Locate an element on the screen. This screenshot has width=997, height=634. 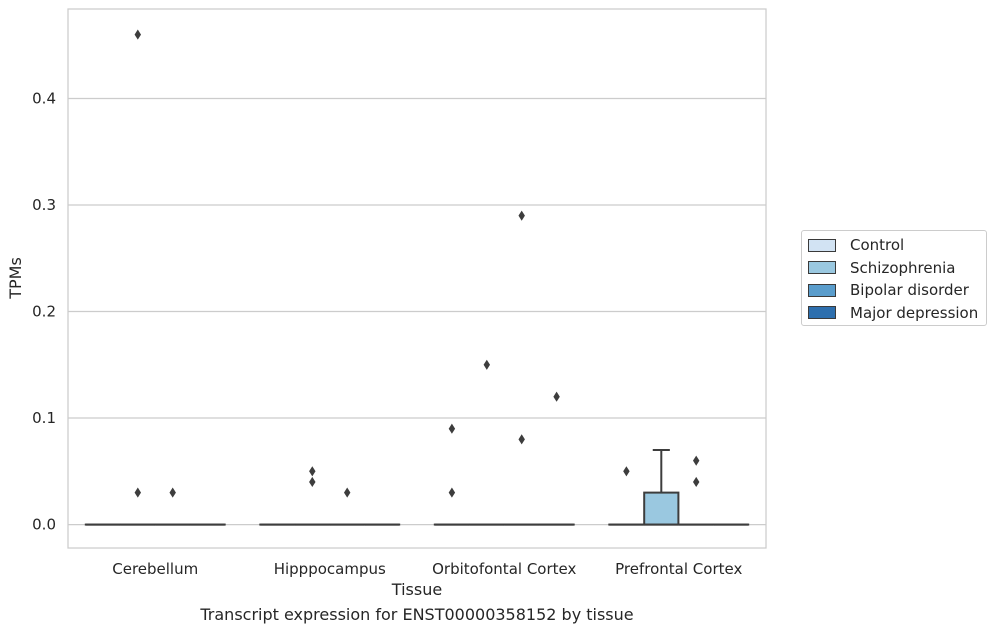
y-tick-label: 0.4 is located at coordinates (44, 98).